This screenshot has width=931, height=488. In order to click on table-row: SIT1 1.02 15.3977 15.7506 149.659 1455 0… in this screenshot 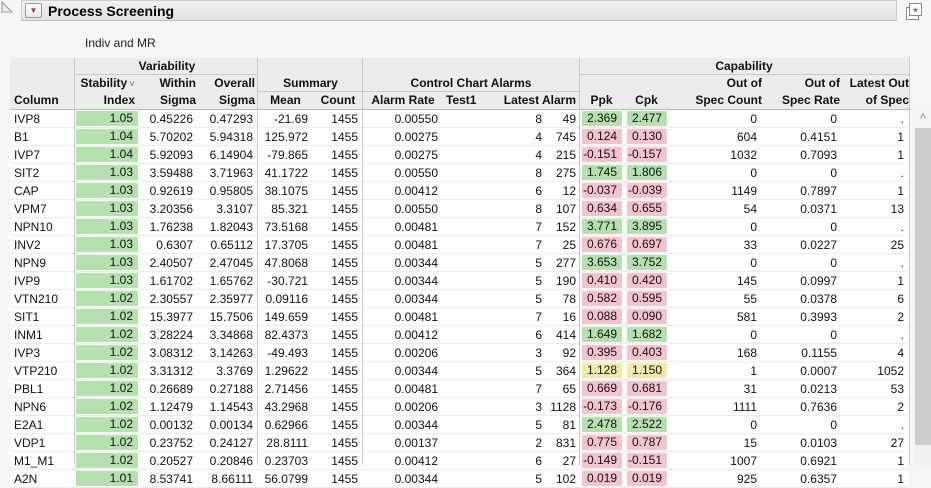, I will do `click(459, 316)`.